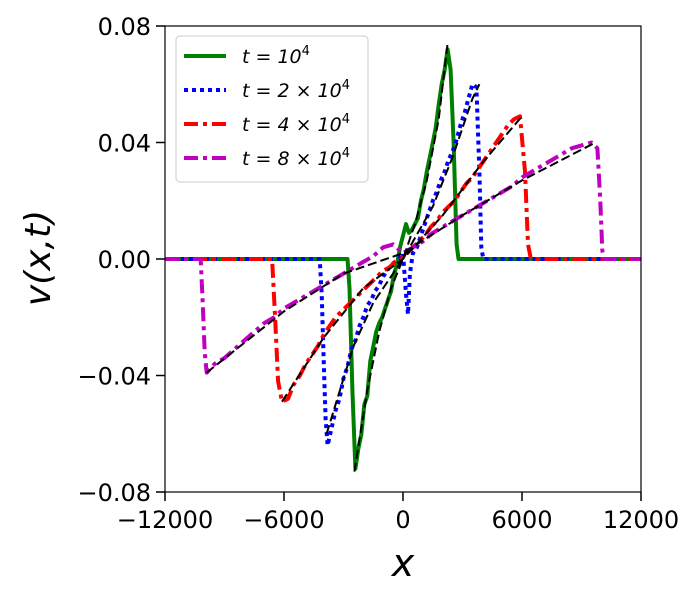 The height and width of the screenshot is (600, 700). I want to click on x-tick-label: 0, so click(402, 520).